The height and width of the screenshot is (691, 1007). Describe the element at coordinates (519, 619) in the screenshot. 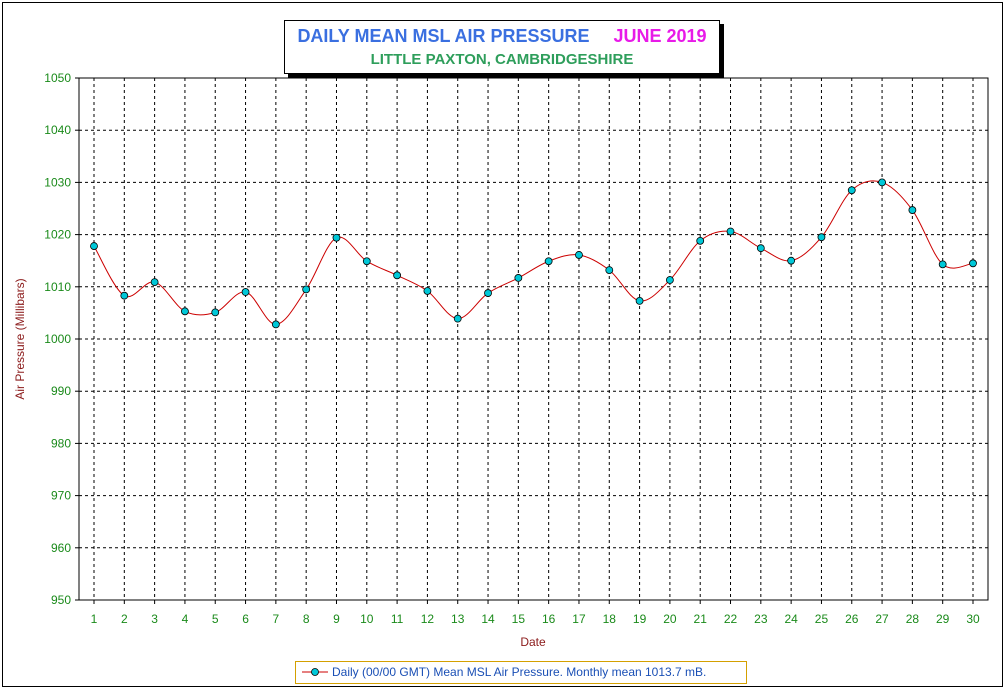

I see `x-tick-label: 15` at that location.